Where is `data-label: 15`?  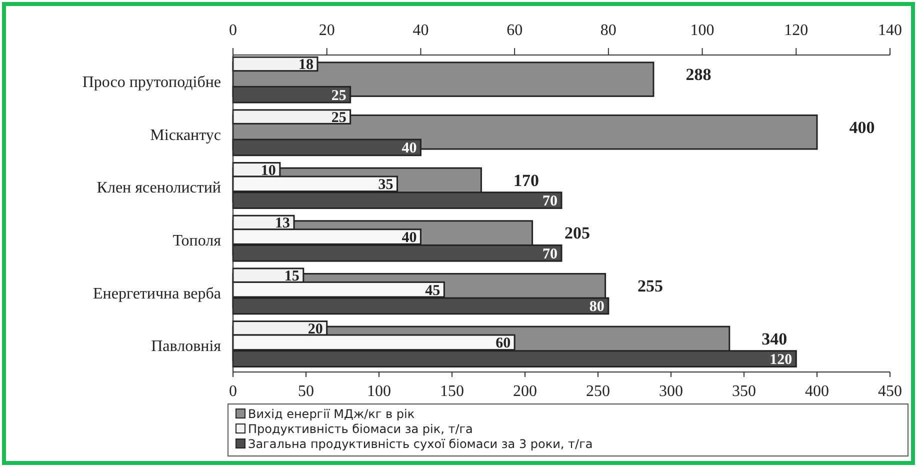 data-label: 15 is located at coordinates (292, 276).